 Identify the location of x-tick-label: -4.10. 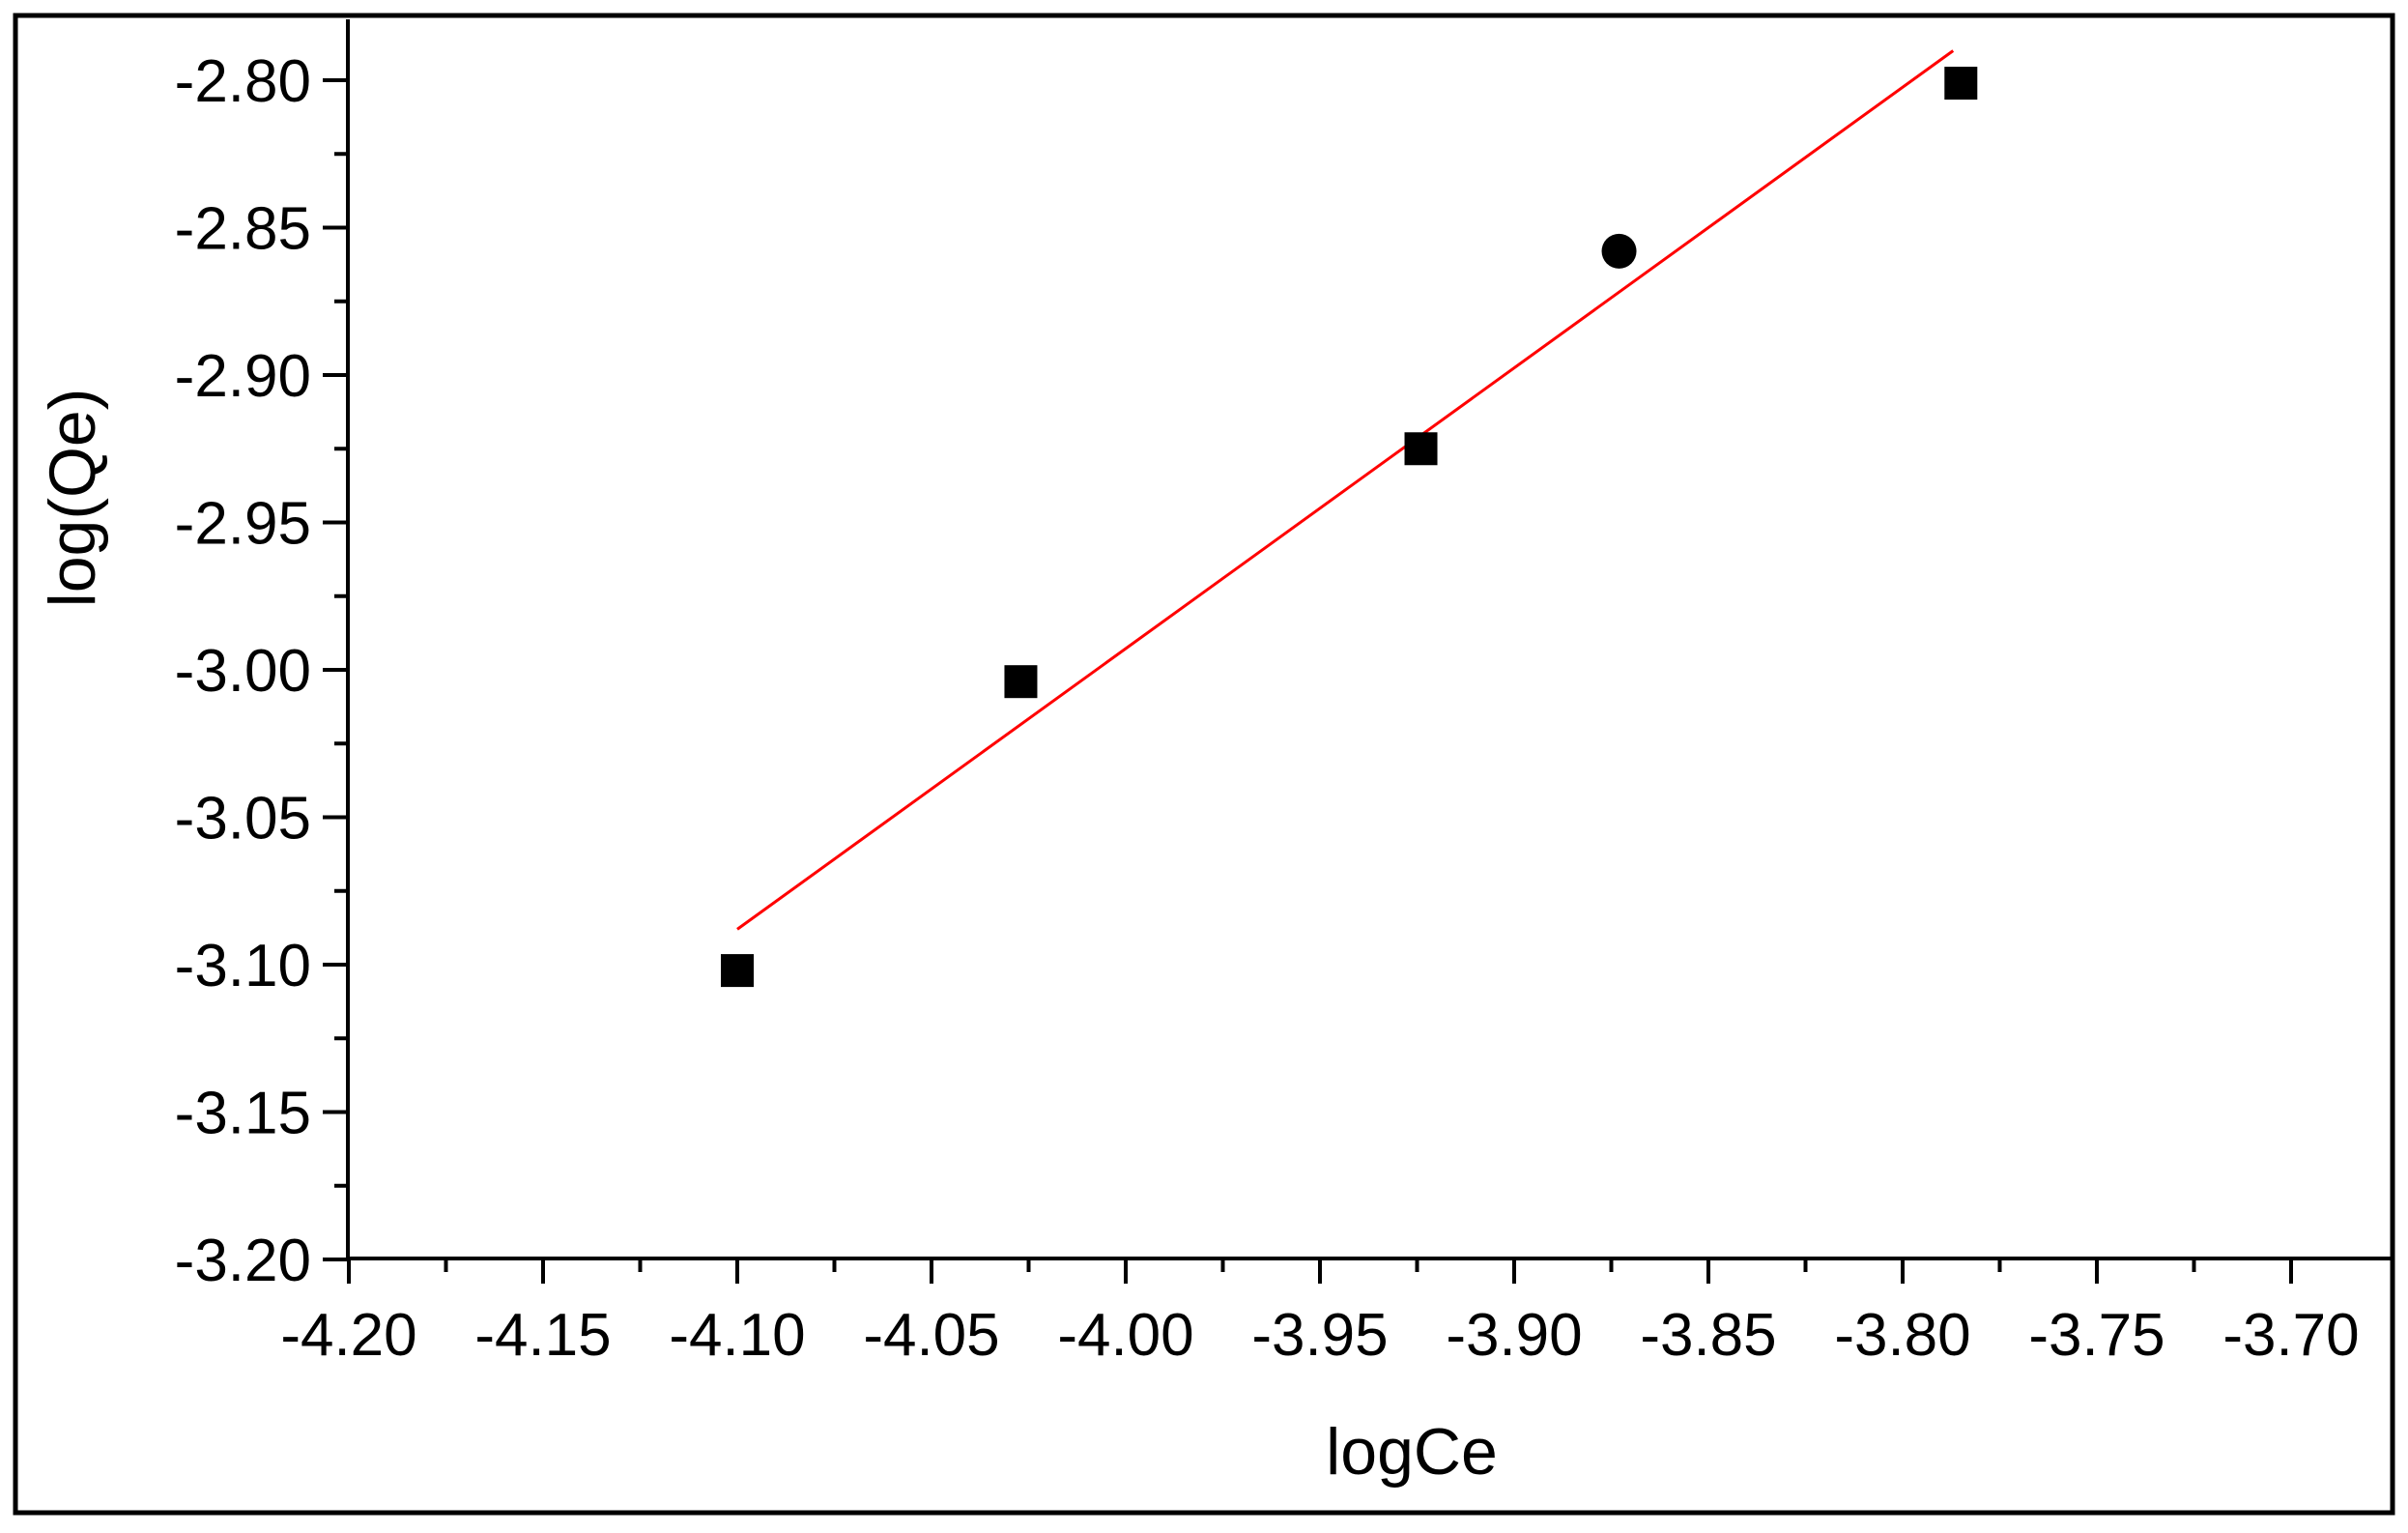
(737, 1335).